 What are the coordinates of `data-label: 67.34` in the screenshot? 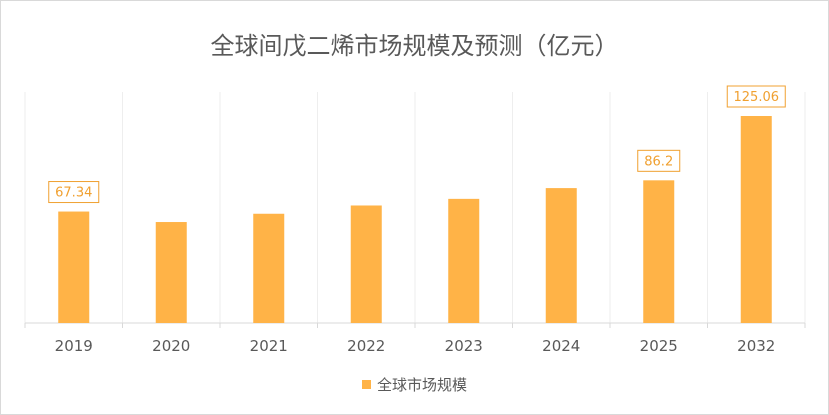 It's located at (73, 193).